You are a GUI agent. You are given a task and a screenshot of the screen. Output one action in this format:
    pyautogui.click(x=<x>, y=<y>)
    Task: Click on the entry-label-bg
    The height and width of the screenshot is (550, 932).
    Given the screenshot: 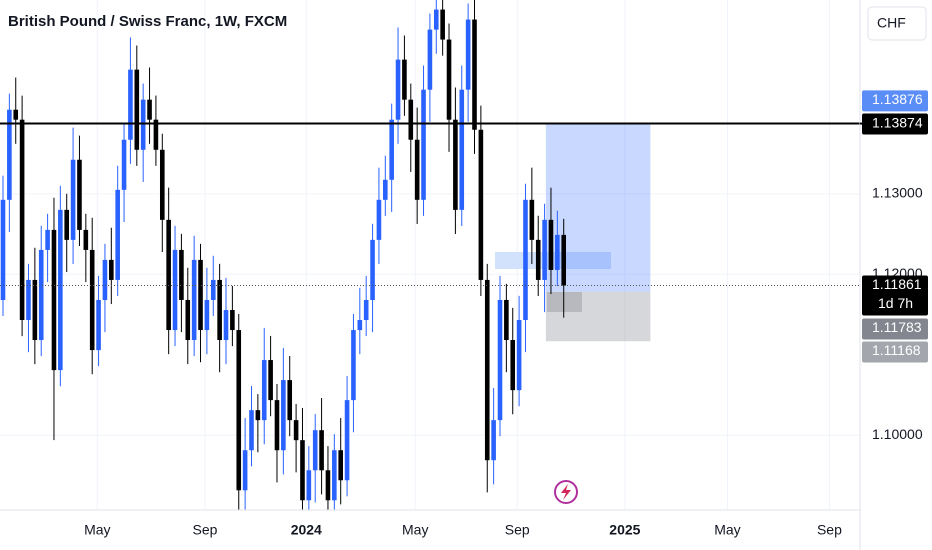 What is the action you would take?
    pyautogui.click(x=895, y=329)
    